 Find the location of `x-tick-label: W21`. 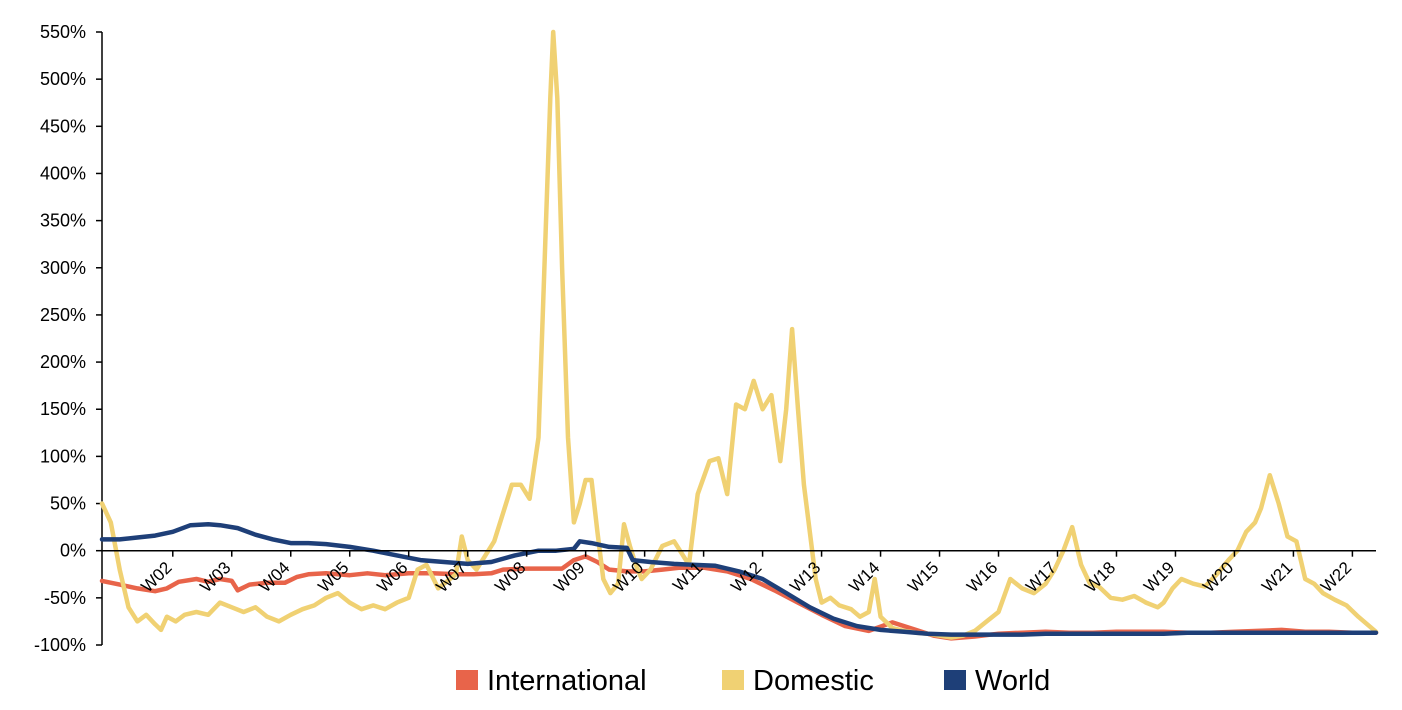

x-tick-label: W21 is located at coordinates (1277, 577).